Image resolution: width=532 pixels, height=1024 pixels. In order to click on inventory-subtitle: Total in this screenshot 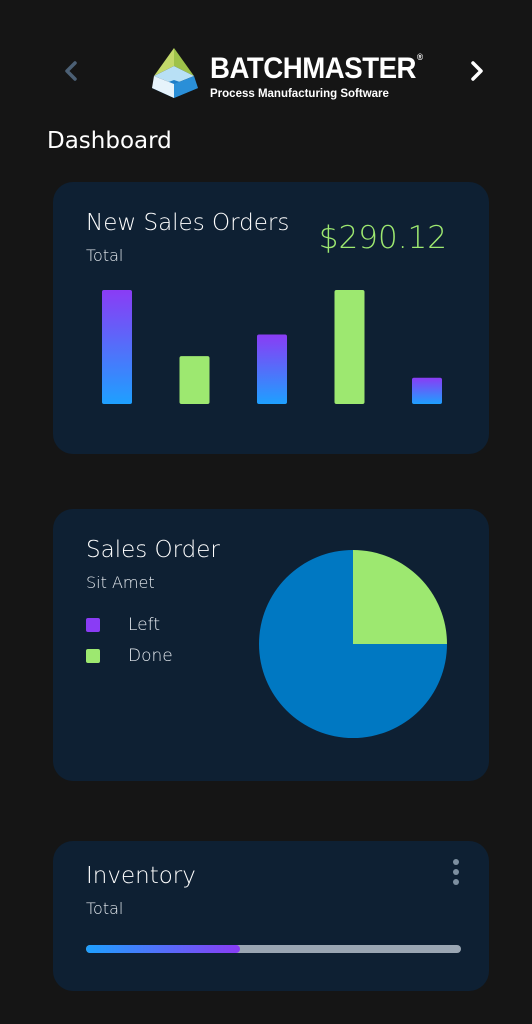, I will do `click(105, 908)`.